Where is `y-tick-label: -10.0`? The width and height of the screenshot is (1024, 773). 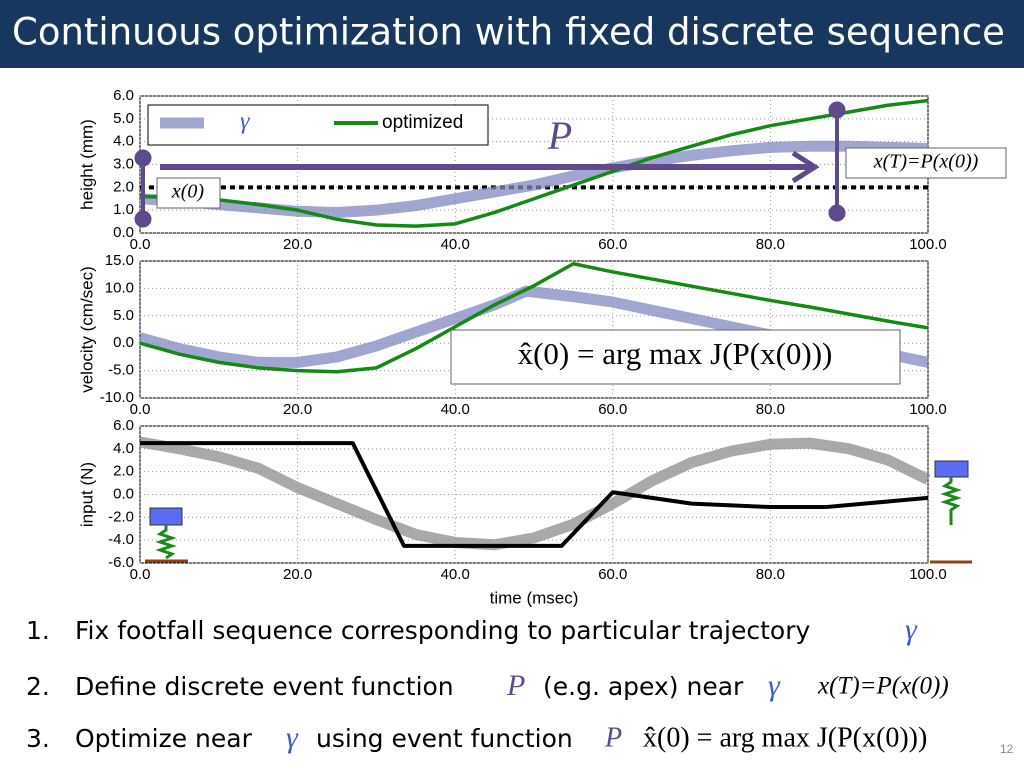 y-tick-label: -10.0 is located at coordinates (117, 397).